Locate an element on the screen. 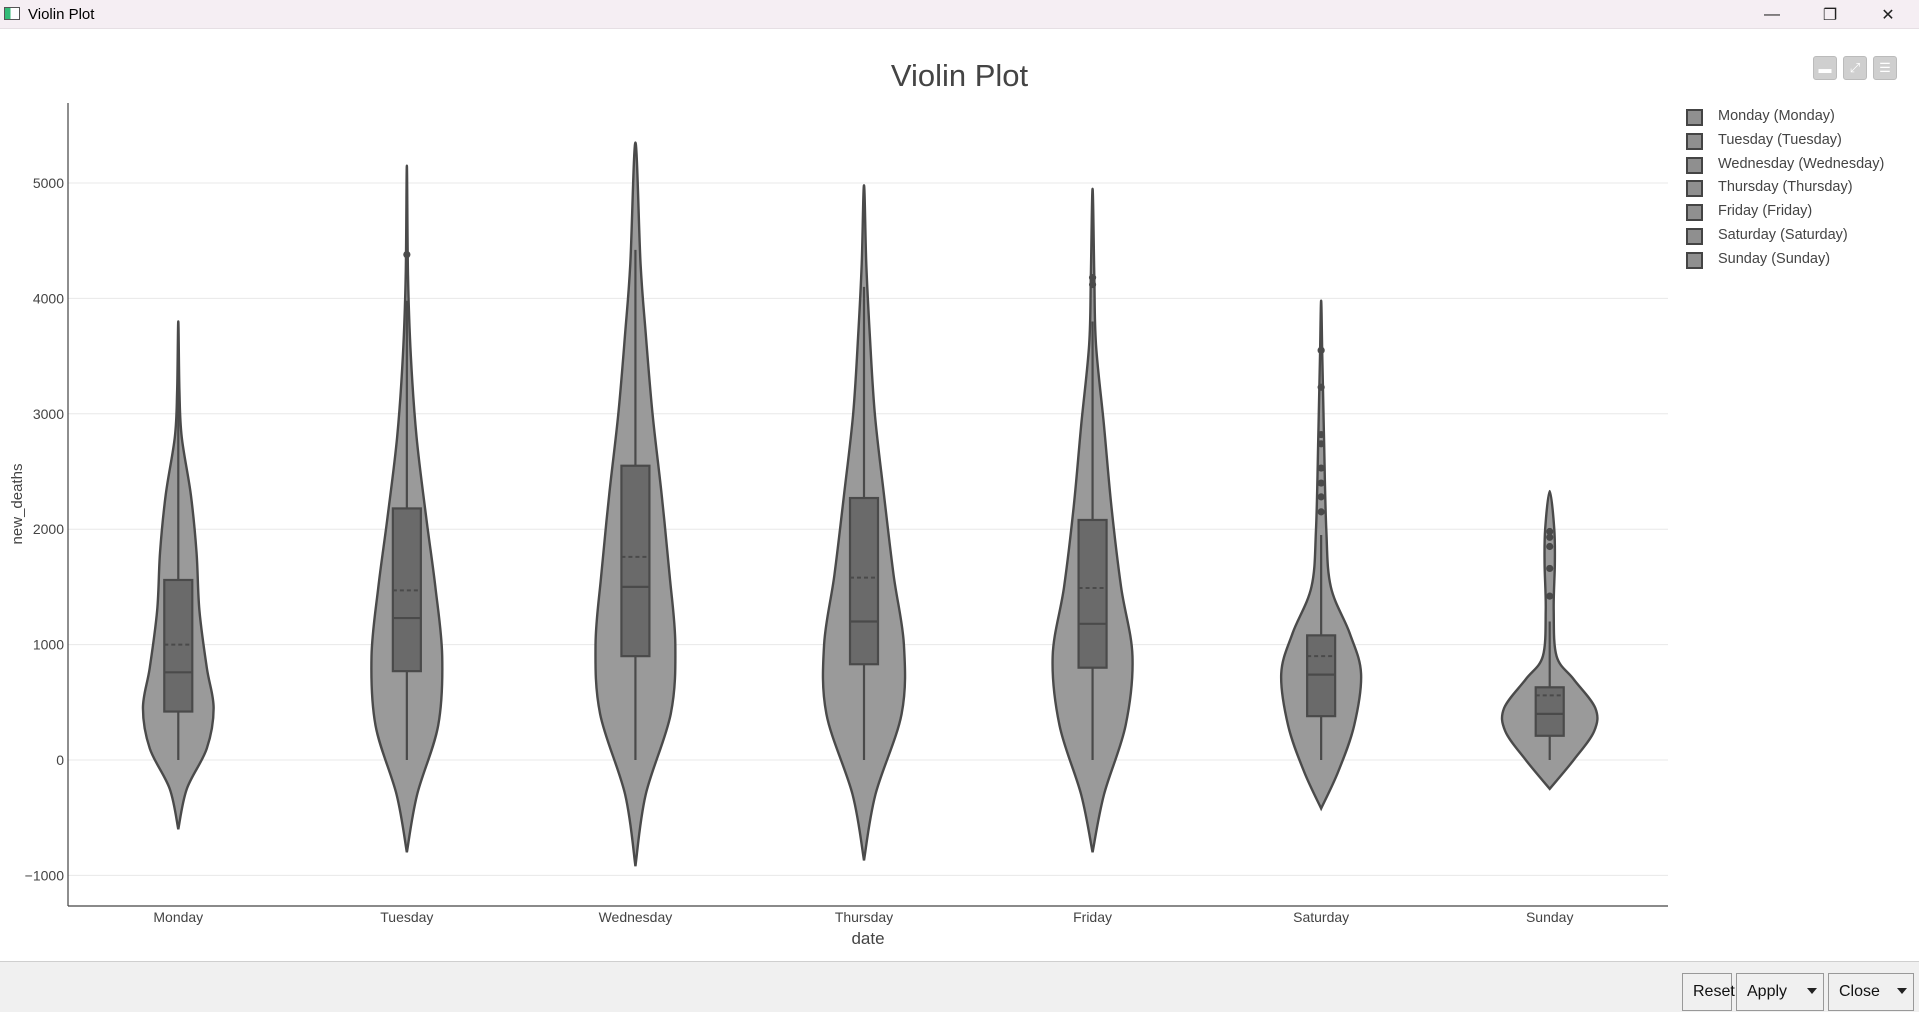 The image size is (1919, 1012). close-button: Close is located at coordinates (1871, 992).